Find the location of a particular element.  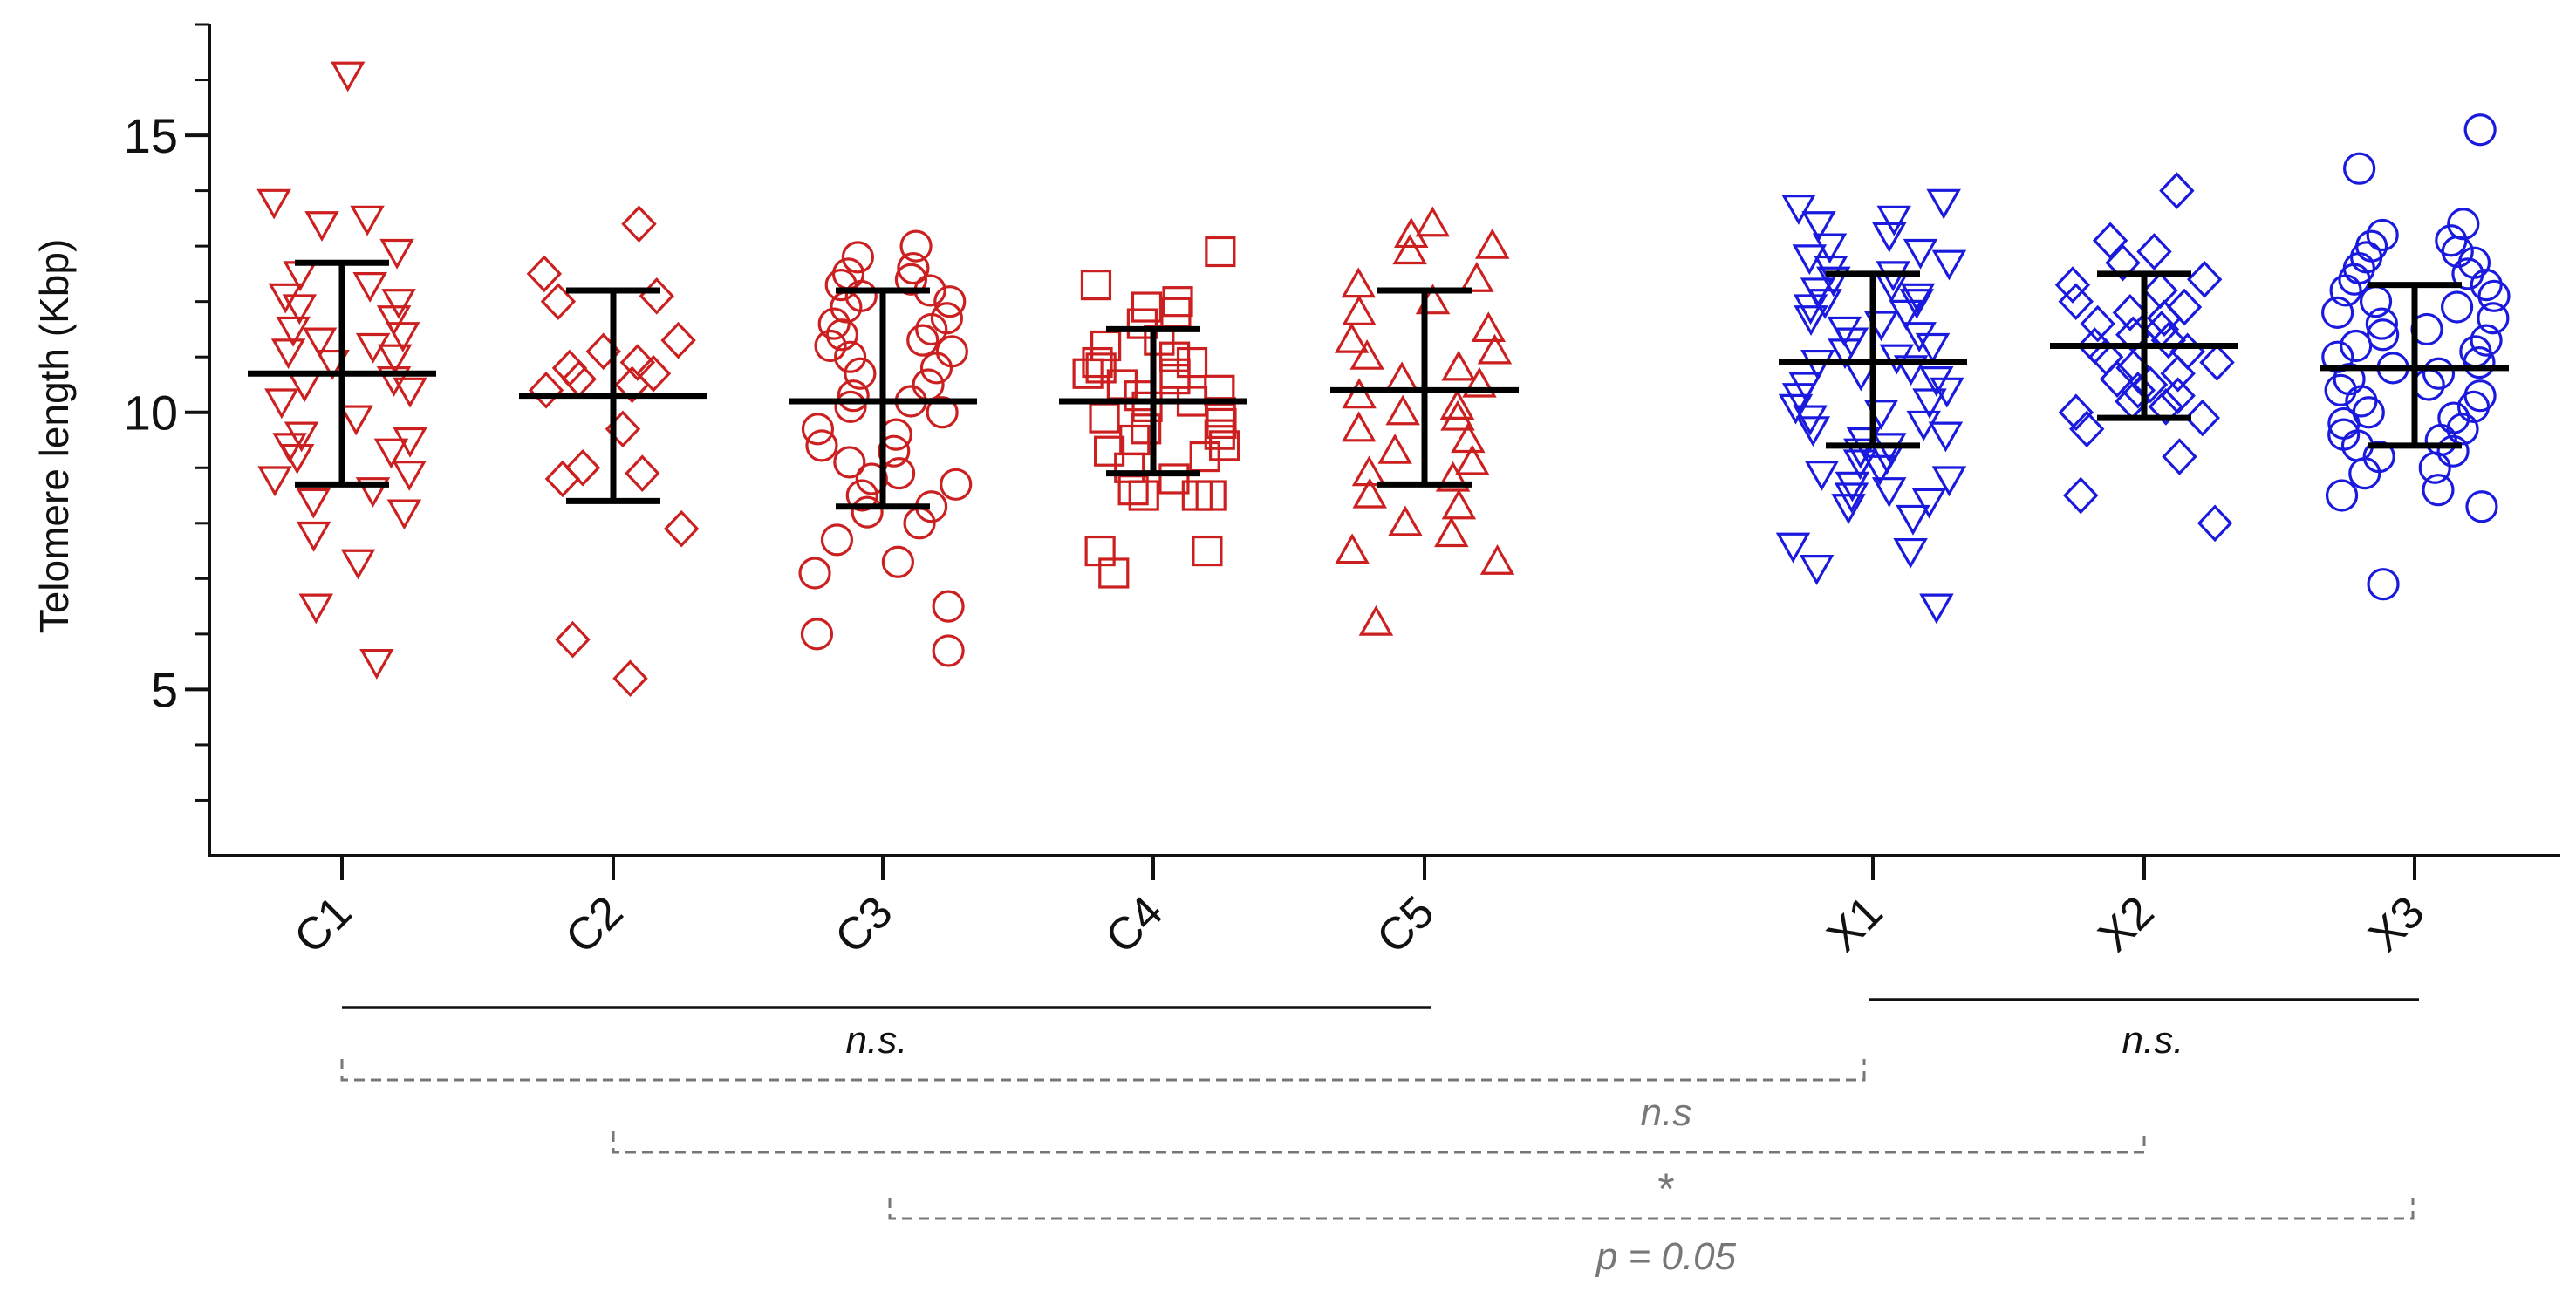

x-category-label: C2 is located at coordinates (594, 924).